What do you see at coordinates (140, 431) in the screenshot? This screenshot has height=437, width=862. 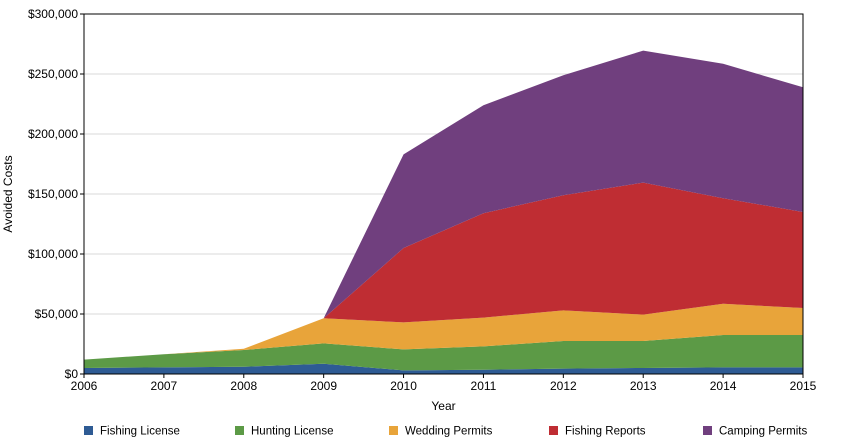 I see `legend-label: Fishing License` at bounding box center [140, 431].